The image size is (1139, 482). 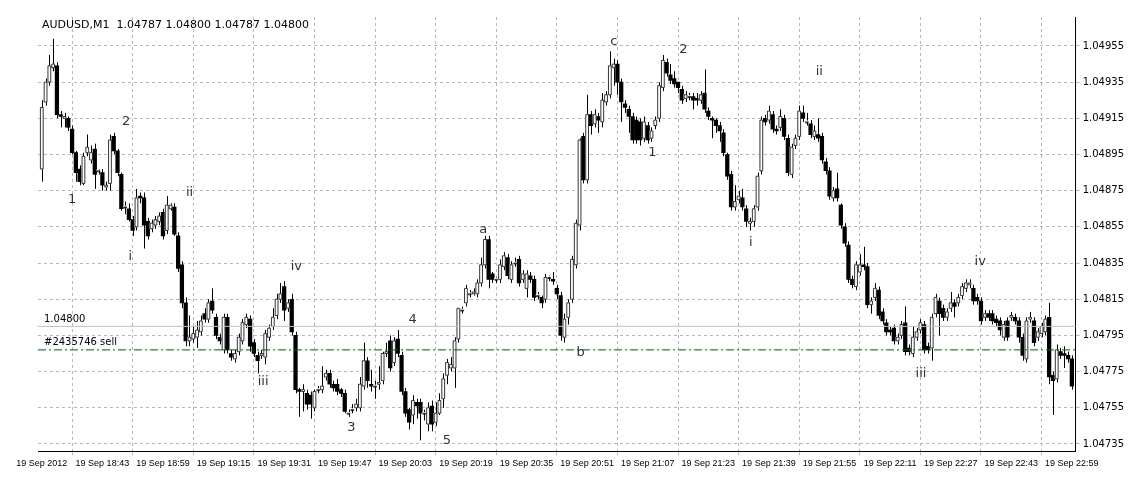 What do you see at coordinates (1103, 371) in the screenshot?
I see `y-tick-label: 1.04775` at bounding box center [1103, 371].